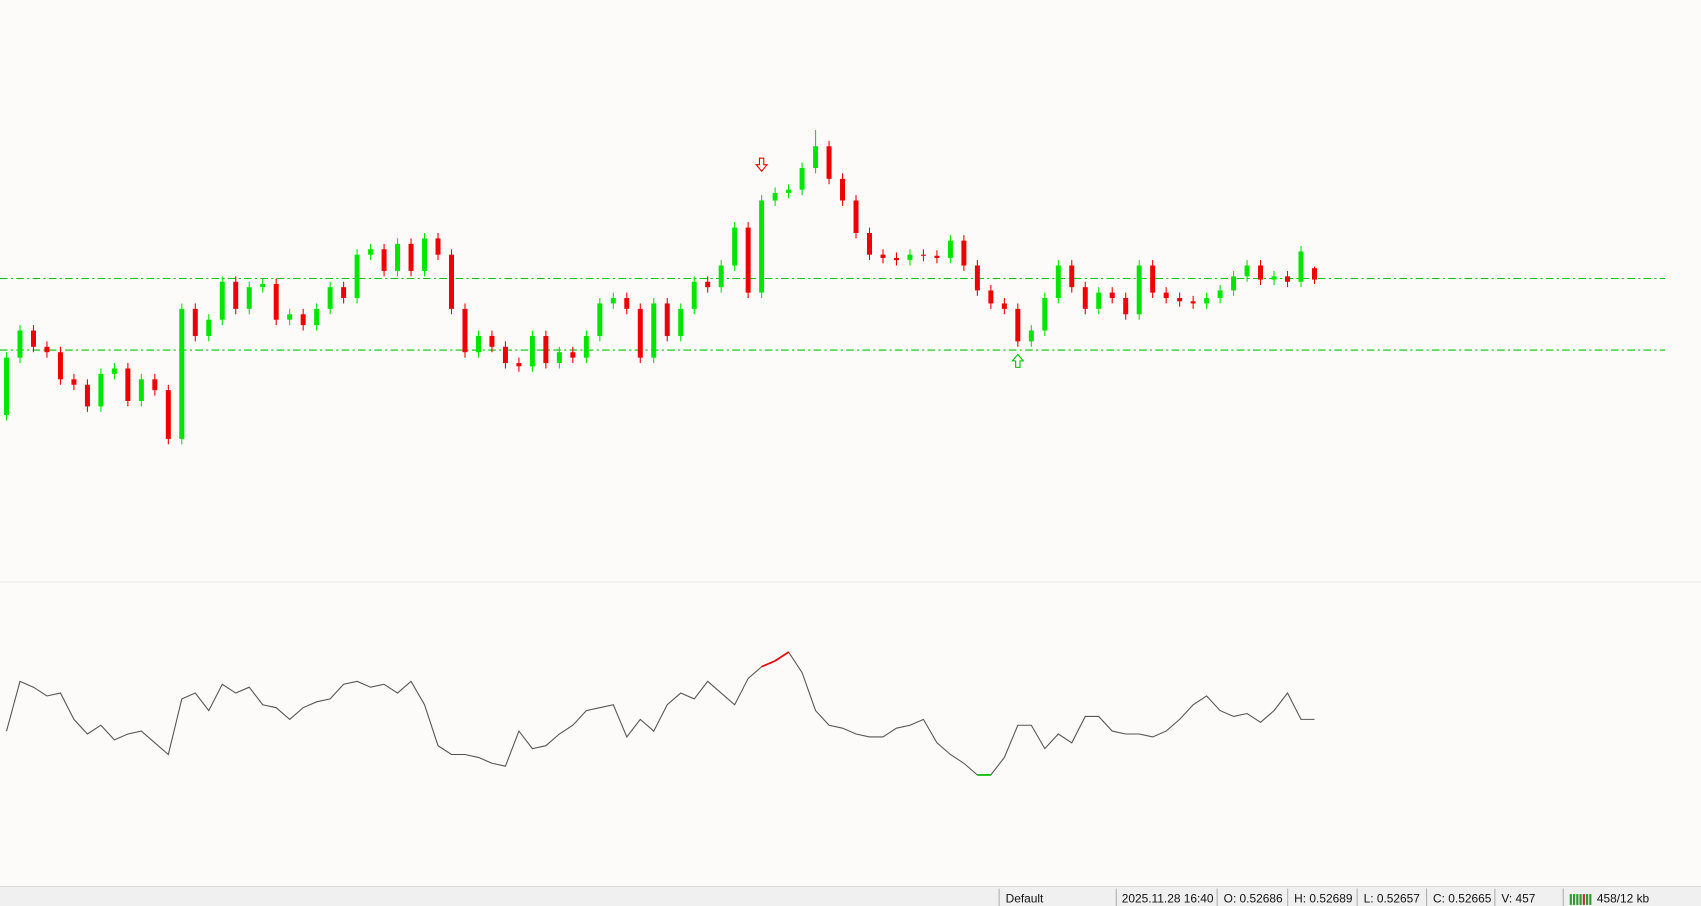 The image size is (1701, 906). I want to click on status-open: O: 0.52686, so click(1253, 899).